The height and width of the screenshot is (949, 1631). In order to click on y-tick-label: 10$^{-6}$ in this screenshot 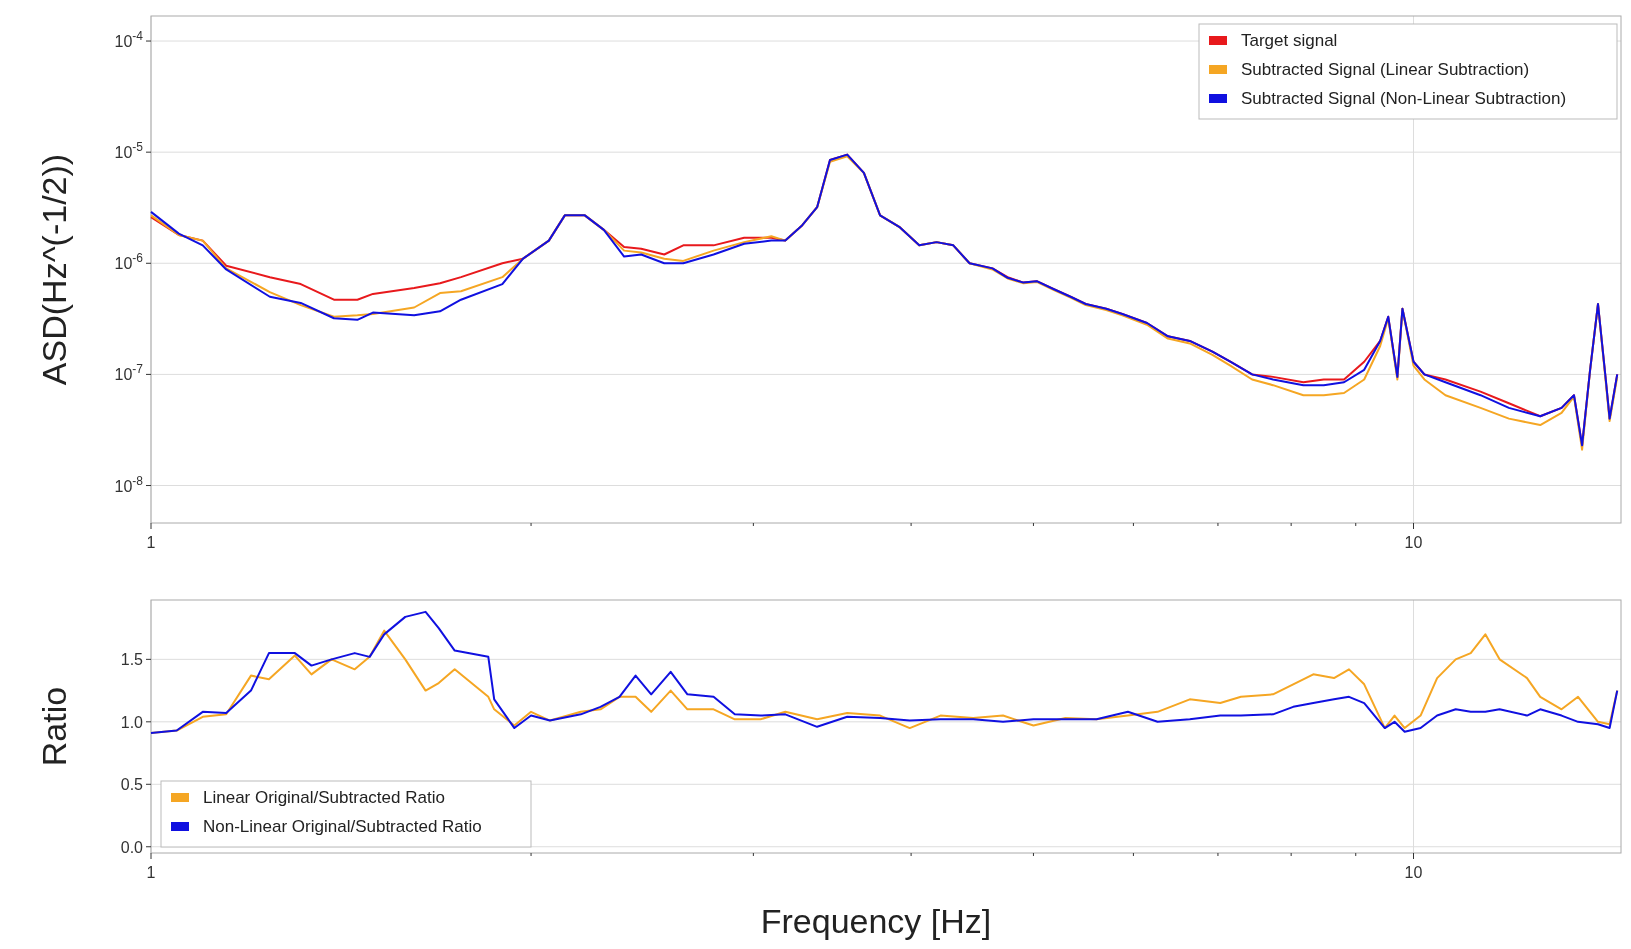, I will do `click(129, 262)`.